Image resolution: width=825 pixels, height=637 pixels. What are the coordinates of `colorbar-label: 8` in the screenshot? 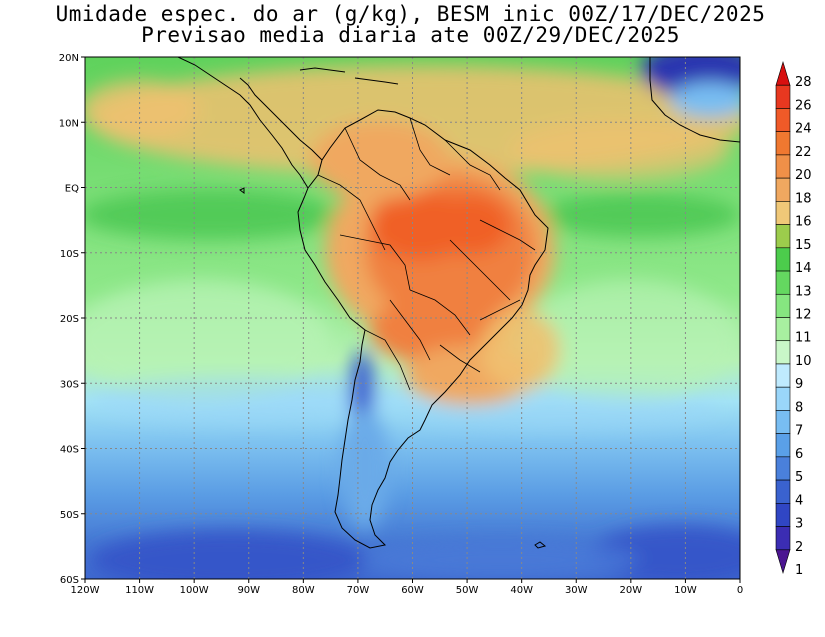 It's located at (799, 407).